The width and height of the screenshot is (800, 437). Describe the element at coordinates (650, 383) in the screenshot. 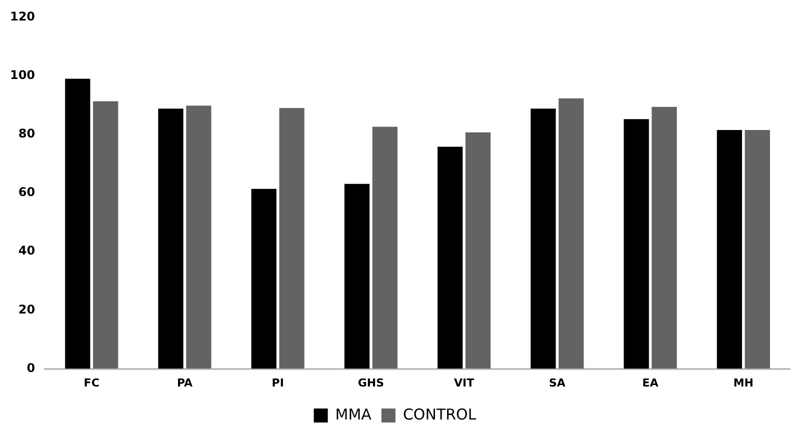

I see `x-tick-label: EA` at that location.